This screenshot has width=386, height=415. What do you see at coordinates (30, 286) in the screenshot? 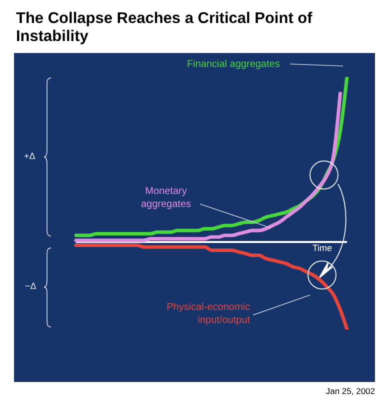
I see `text: −Δ` at bounding box center [30, 286].